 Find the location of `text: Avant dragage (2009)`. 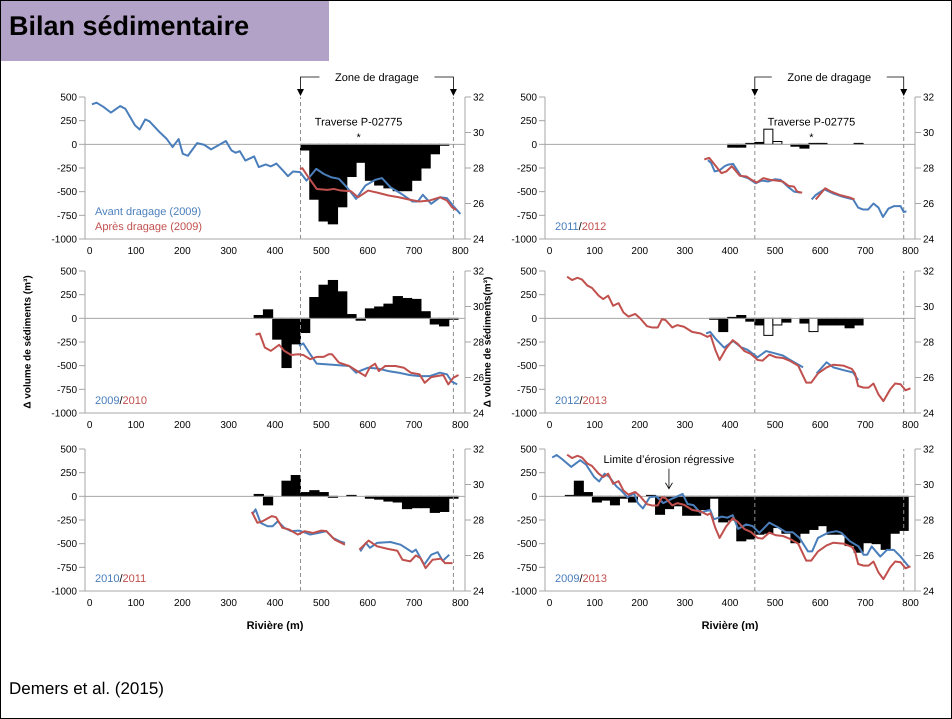

text: Avant dragage (2009) is located at coordinates (148, 212).